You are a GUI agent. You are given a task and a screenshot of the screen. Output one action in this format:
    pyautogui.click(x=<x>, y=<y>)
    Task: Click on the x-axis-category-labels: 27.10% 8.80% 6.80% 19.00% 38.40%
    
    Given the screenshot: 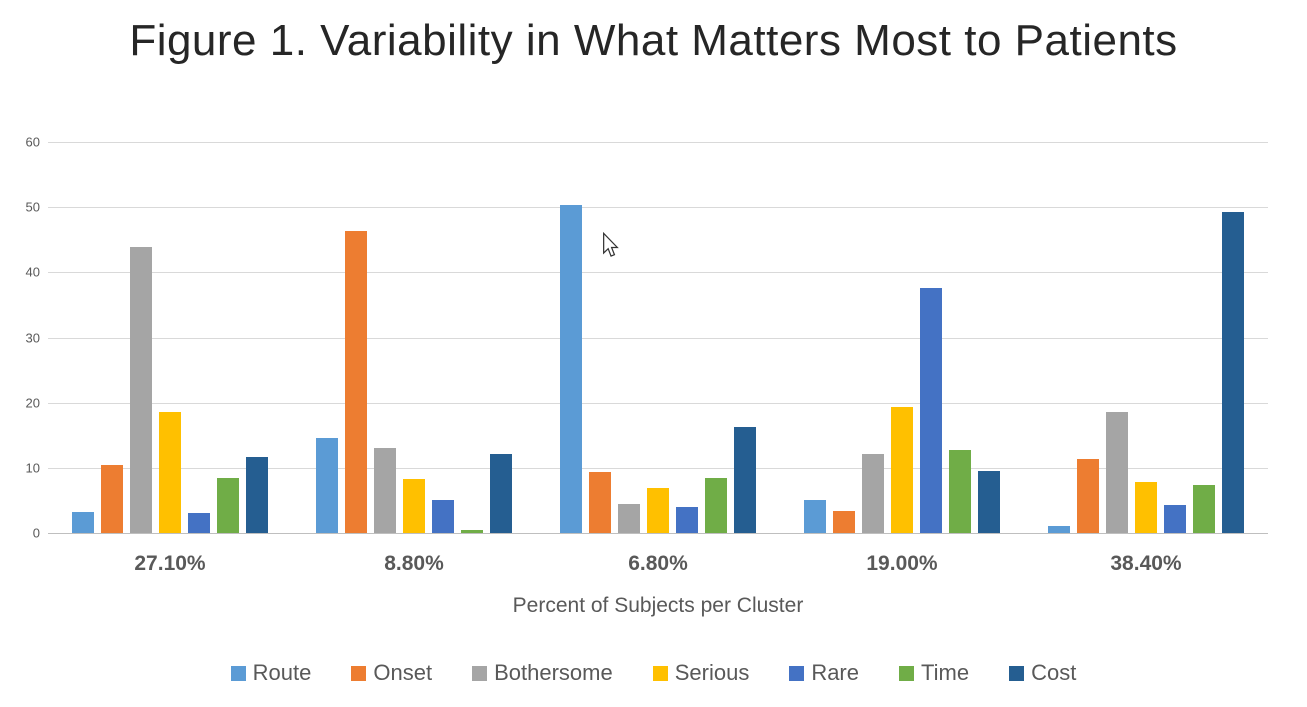 What is the action you would take?
    pyautogui.click(x=658, y=564)
    